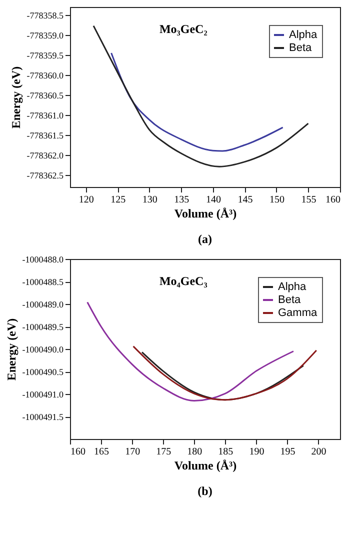 This screenshot has width=360, height=542. I want to click on y-tick-label: -1000491.5, so click(43, 417).